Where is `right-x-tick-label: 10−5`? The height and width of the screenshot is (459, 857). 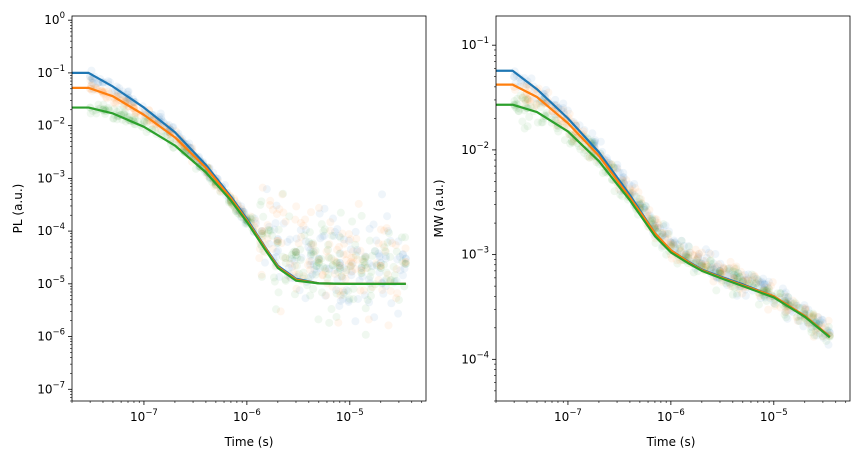 right-x-tick-label: 10−5 is located at coordinates (774, 416).